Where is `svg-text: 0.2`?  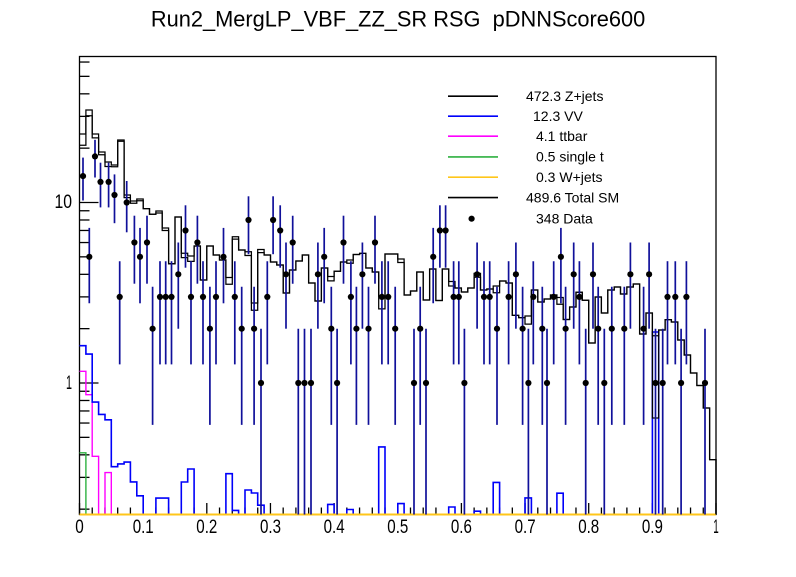 svg-text: 0.2 is located at coordinates (206, 527).